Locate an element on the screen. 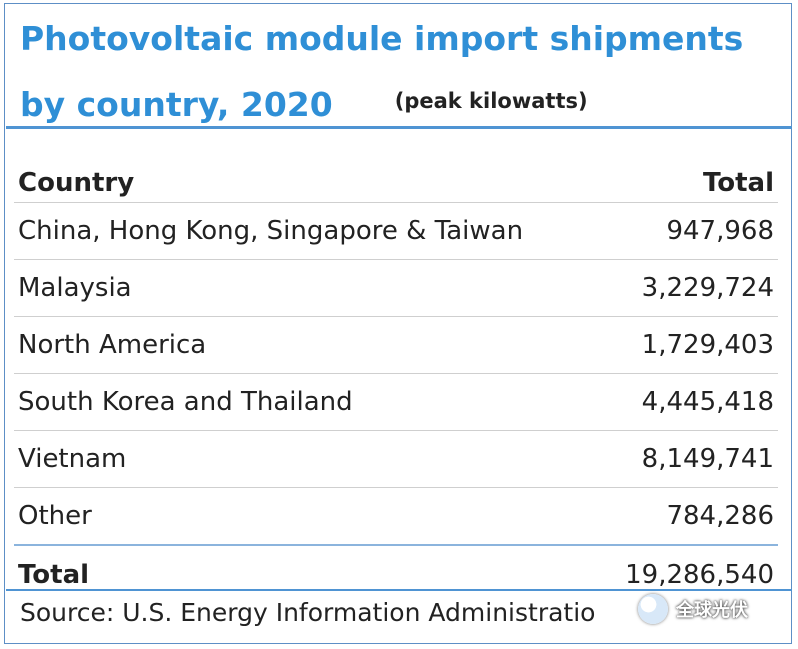  total-column-header: Total is located at coordinates (738, 183).